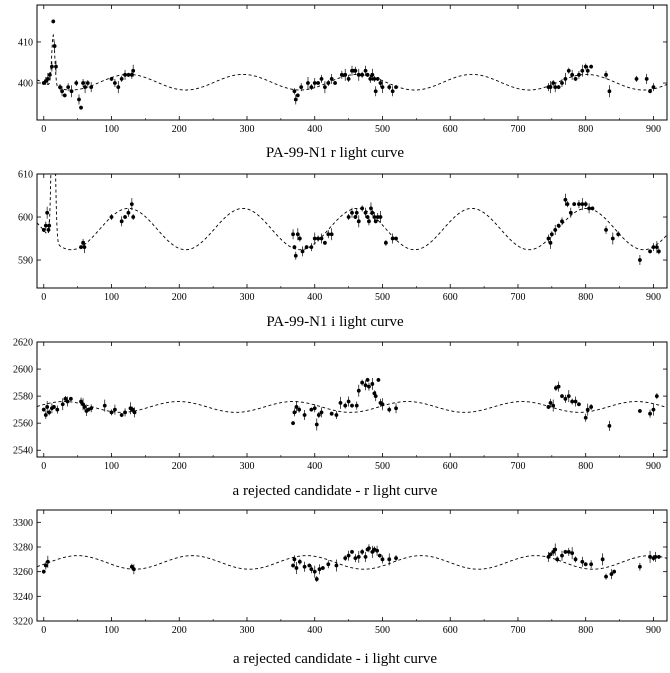  Describe the element at coordinates (314, 630) in the screenshot. I see `x-tick-label: 400` at that location.